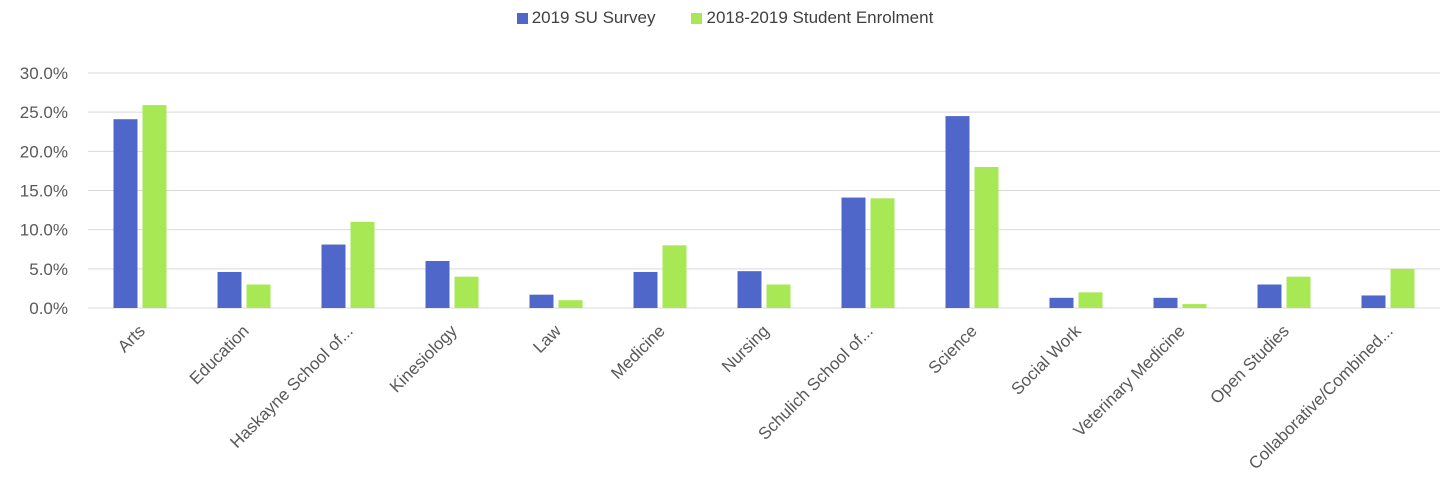 The width and height of the screenshot is (1450, 503). I want to click on legend-item-survey: 2019 SU Survey, so click(586, 18).